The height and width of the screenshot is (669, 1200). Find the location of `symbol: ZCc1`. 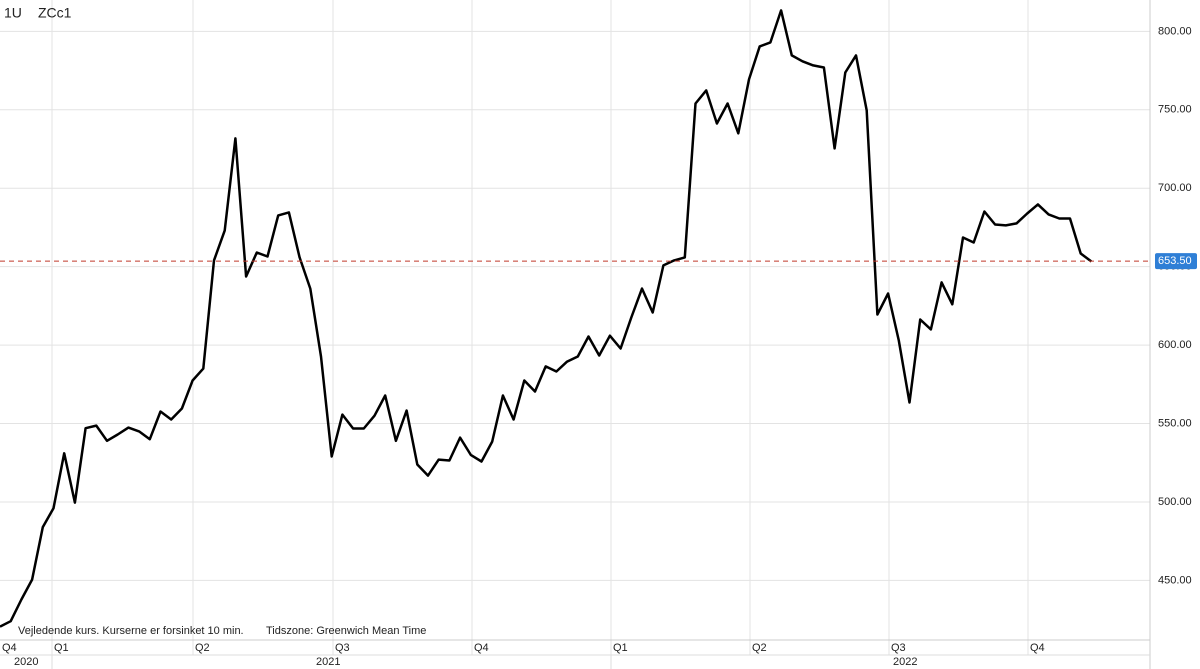

symbol: ZCc1 is located at coordinates (55, 13).